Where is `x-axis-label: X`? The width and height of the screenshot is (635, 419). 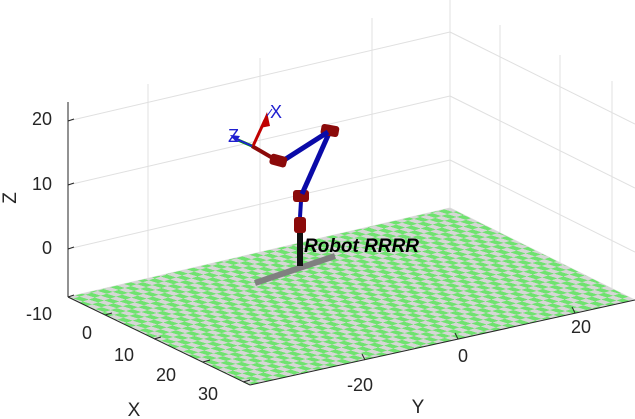 x-axis-label: X is located at coordinates (134, 409).